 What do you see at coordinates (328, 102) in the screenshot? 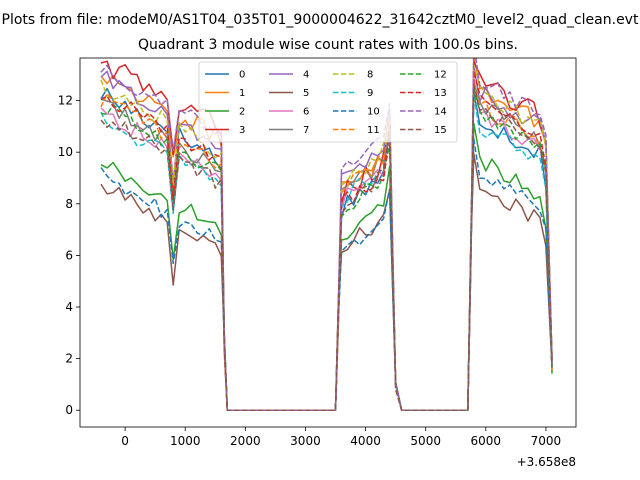
I see `legend-box` at bounding box center [328, 102].